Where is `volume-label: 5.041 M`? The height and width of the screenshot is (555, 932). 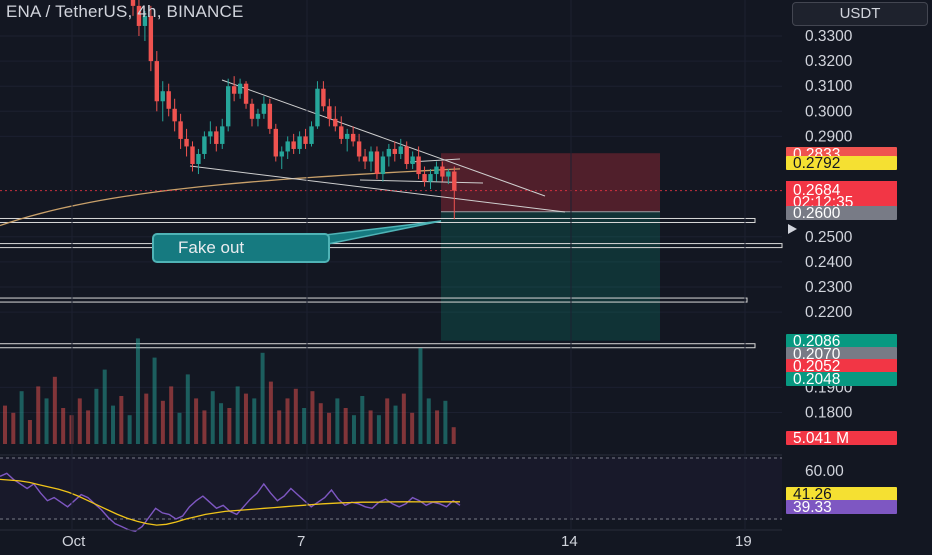
volume-label: 5.041 M is located at coordinates (841, 438).